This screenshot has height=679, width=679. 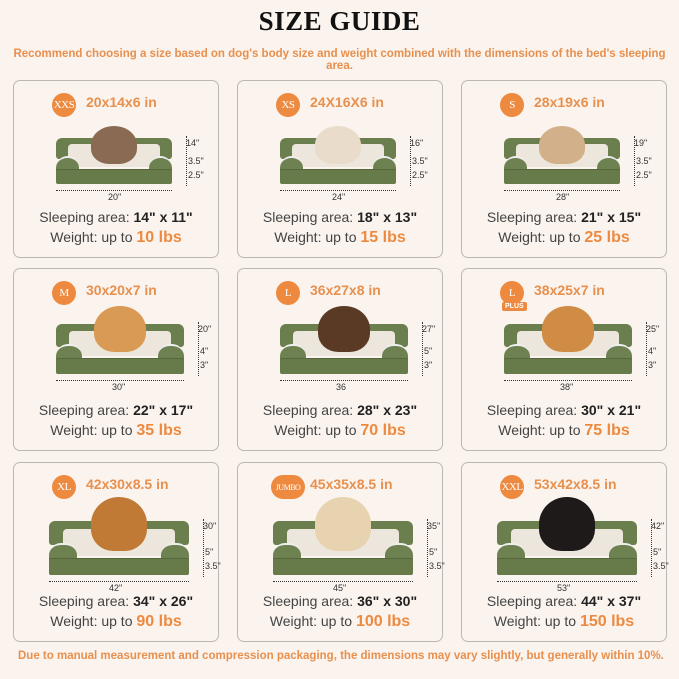 What do you see at coordinates (564, 217) in the screenshot?
I see `sleeping-area: Sleeping area: 21" x 15"` at bounding box center [564, 217].